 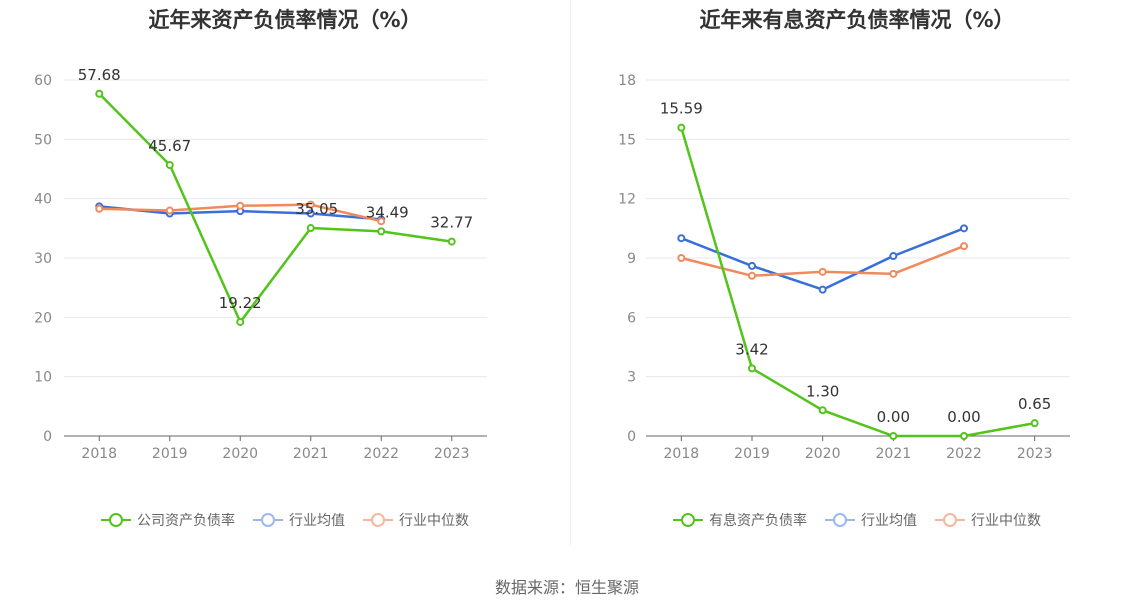 I want to click on y-tick-label: 3, so click(x=631, y=378).